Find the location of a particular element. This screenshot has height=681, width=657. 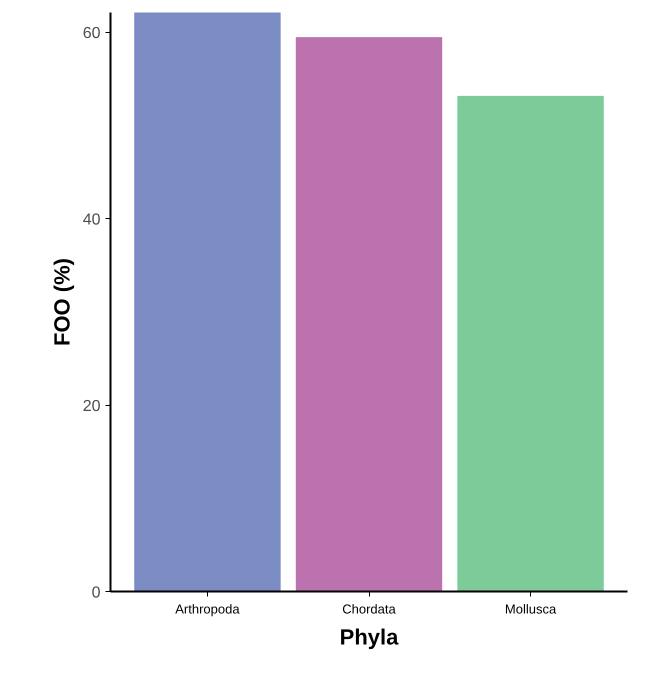

y-tick-label: 60 is located at coordinates (91, 33).